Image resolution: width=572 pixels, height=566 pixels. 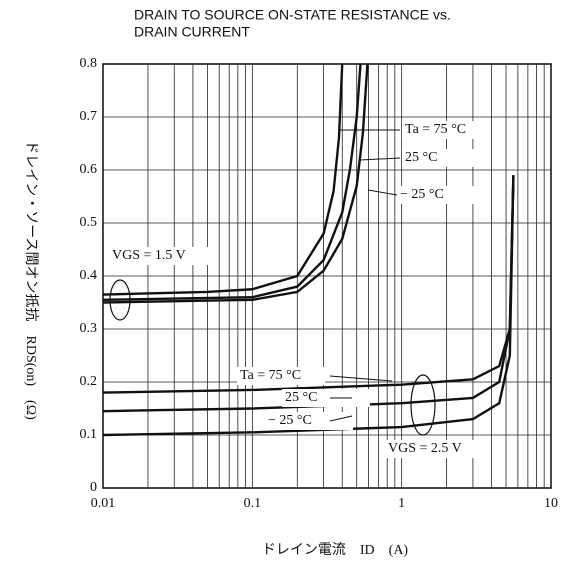 What do you see at coordinates (253, 503) in the screenshot?
I see `x-tick-label: 0.1` at bounding box center [253, 503].